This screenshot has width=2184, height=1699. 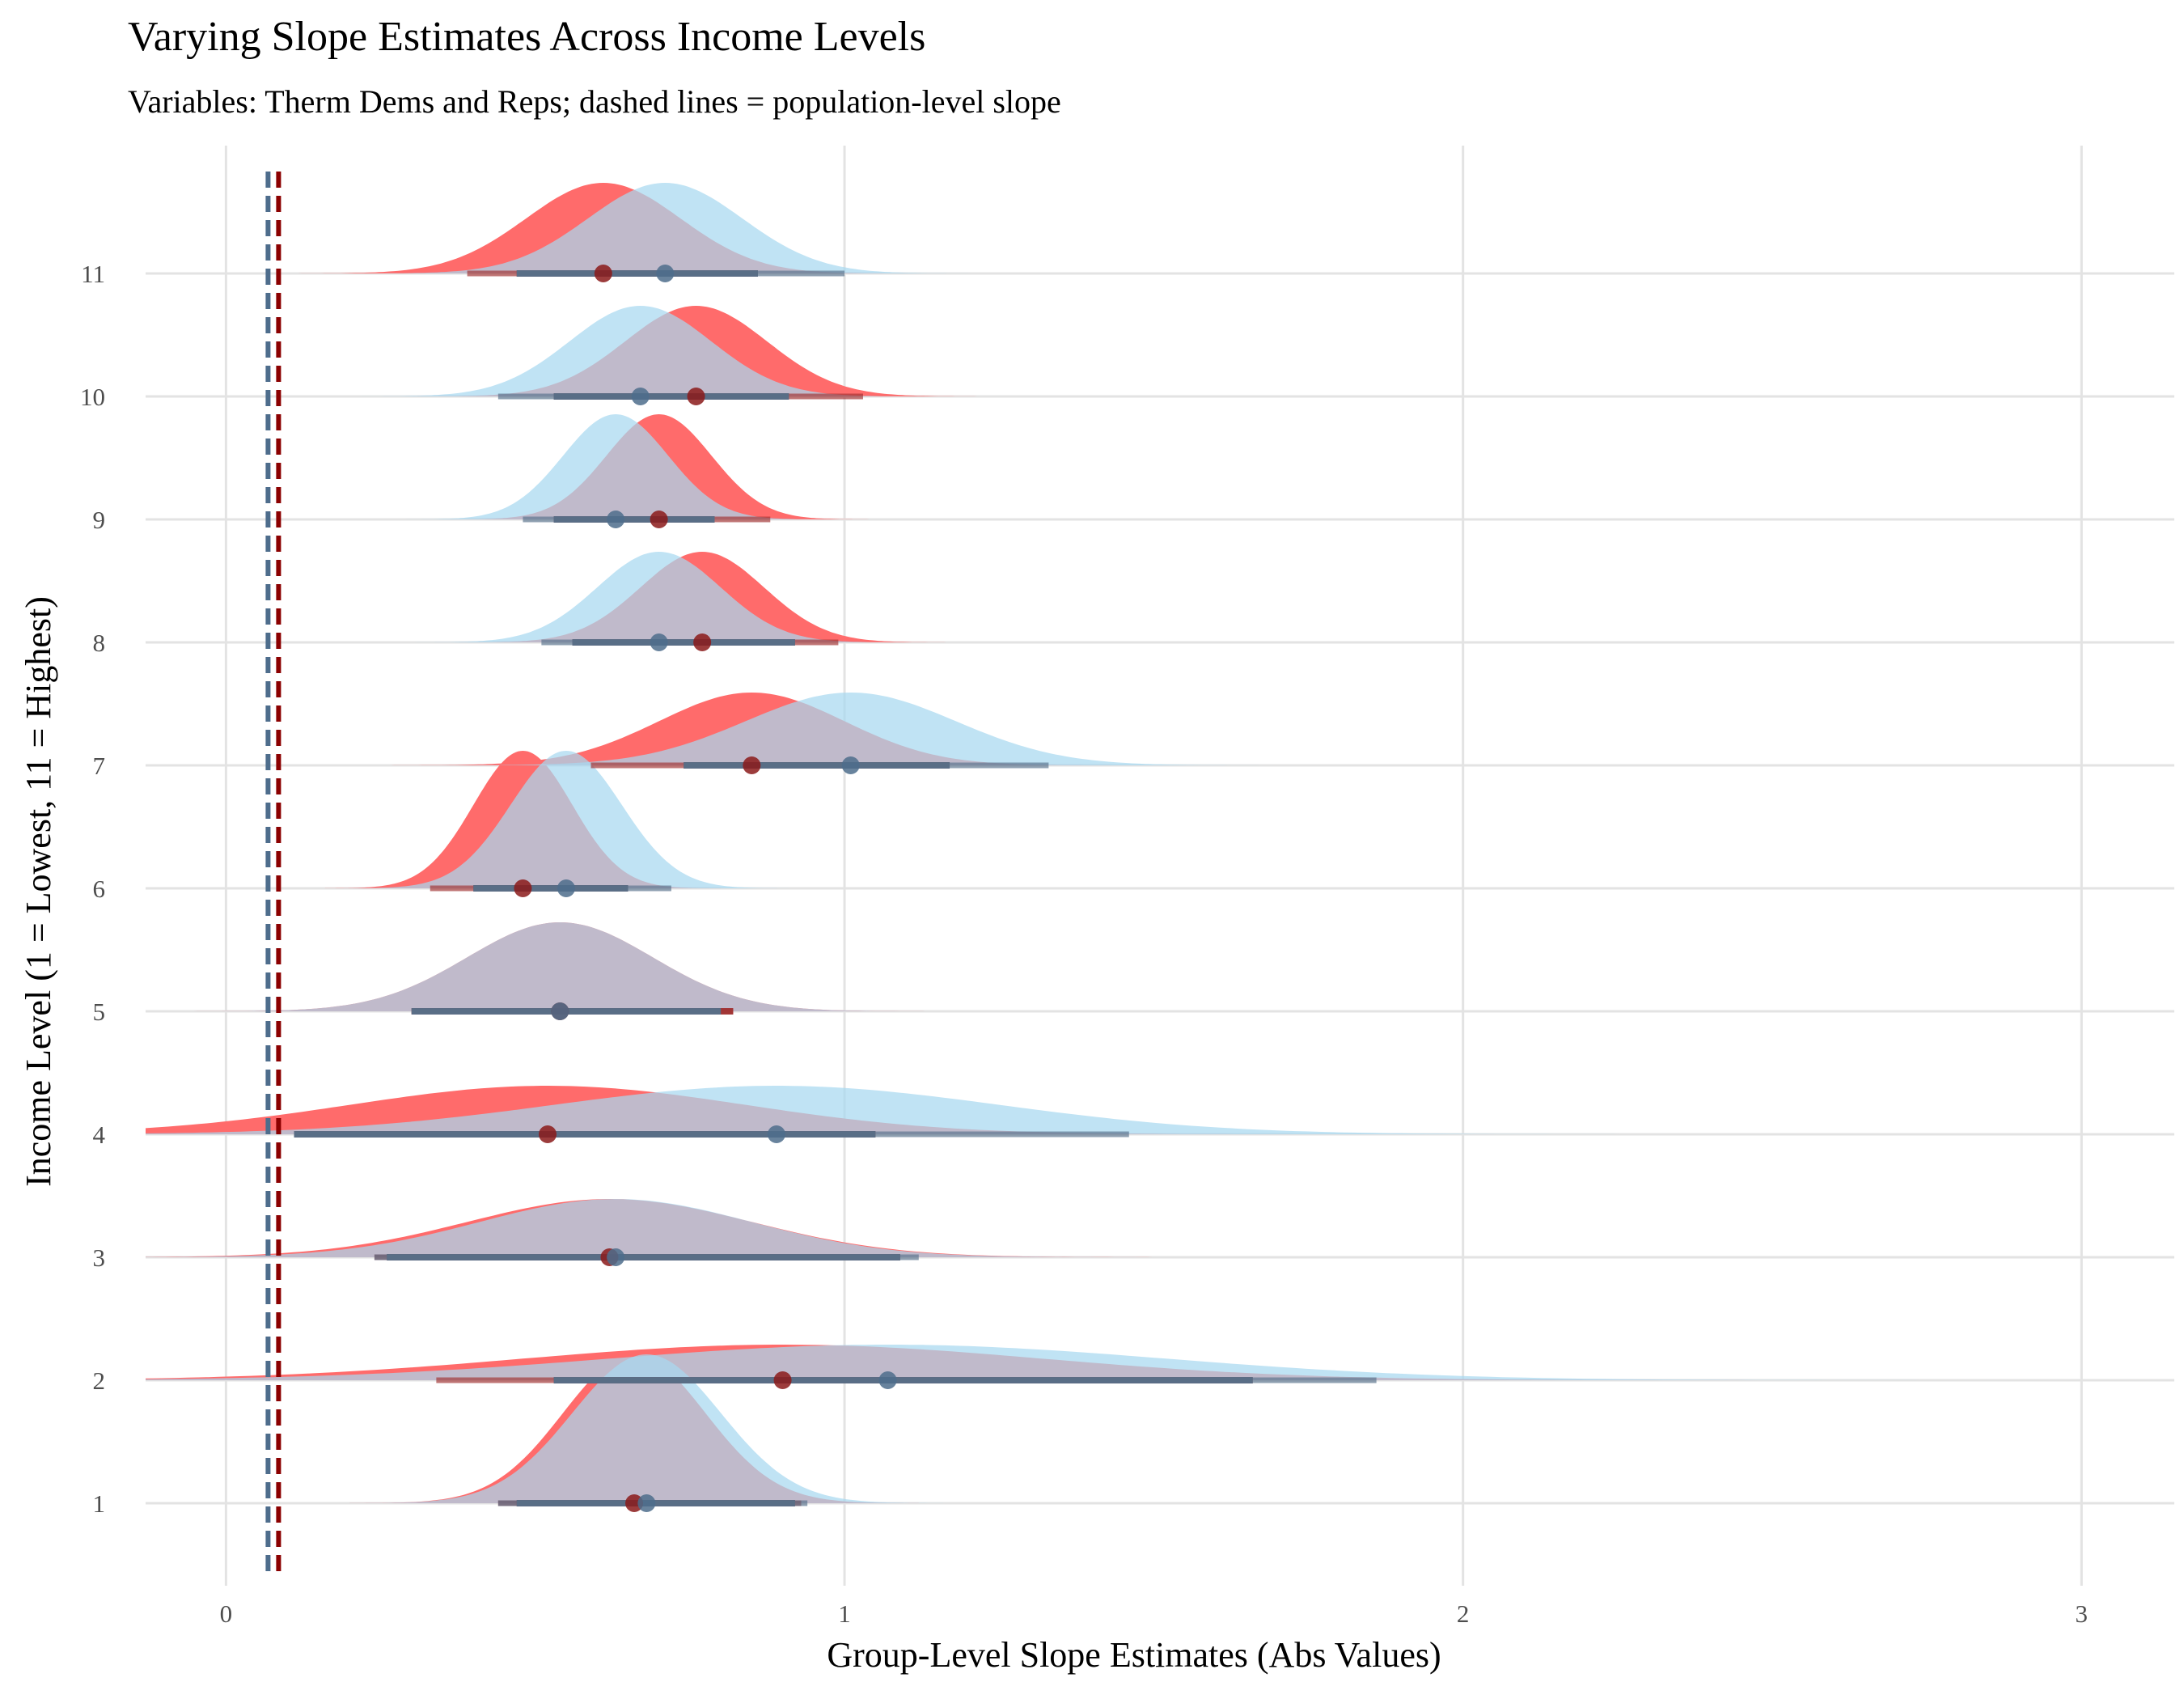 What do you see at coordinates (99, 520) in the screenshot?
I see `y-tick-label-9: 9` at bounding box center [99, 520].